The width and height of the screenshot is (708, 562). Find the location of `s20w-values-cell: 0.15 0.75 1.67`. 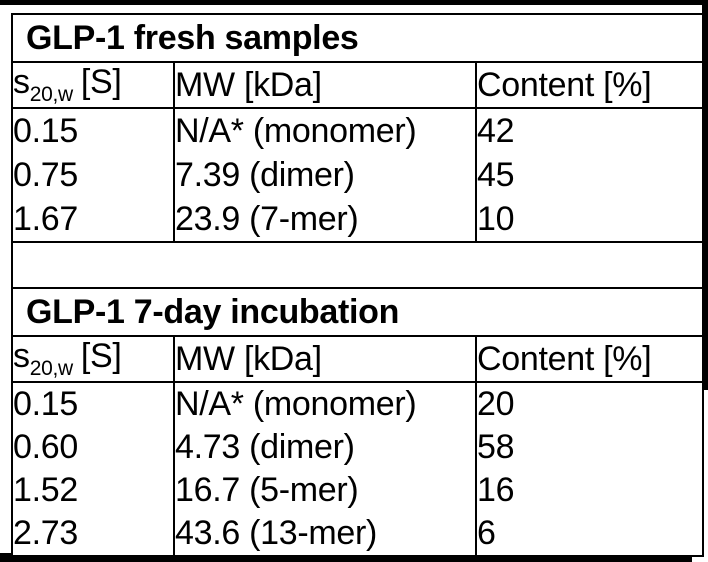

s20w-values-cell: 0.15 0.75 1.67 is located at coordinates (93, 175).